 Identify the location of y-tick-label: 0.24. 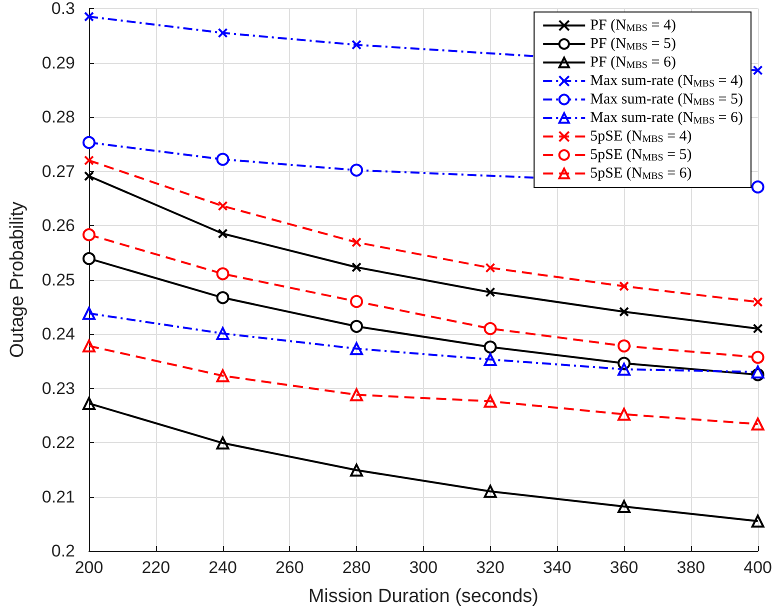
(58, 334).